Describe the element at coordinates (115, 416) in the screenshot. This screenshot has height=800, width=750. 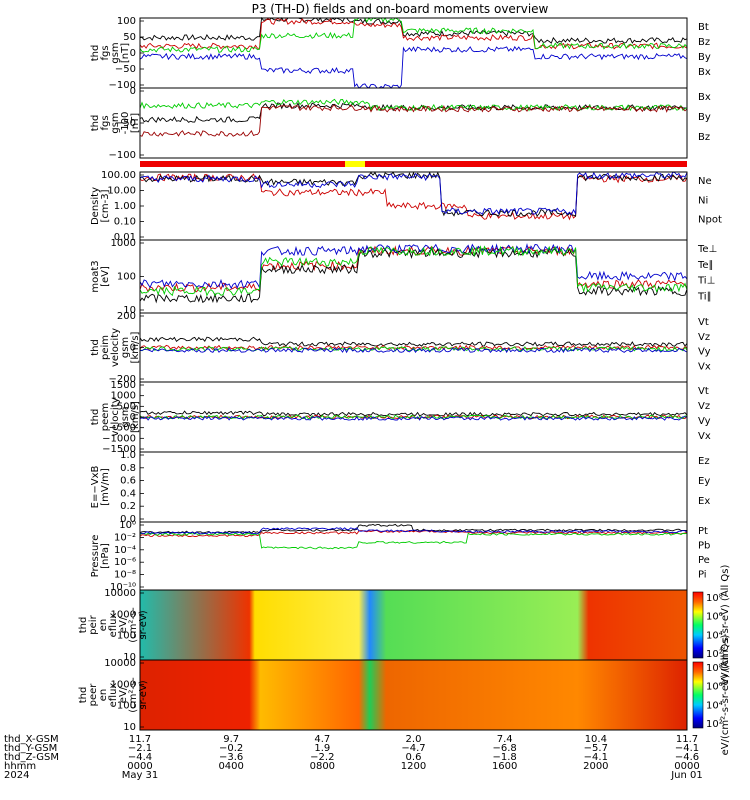
I see `y-axis-label: thdpeemvelocitygsm[km/s]` at that location.